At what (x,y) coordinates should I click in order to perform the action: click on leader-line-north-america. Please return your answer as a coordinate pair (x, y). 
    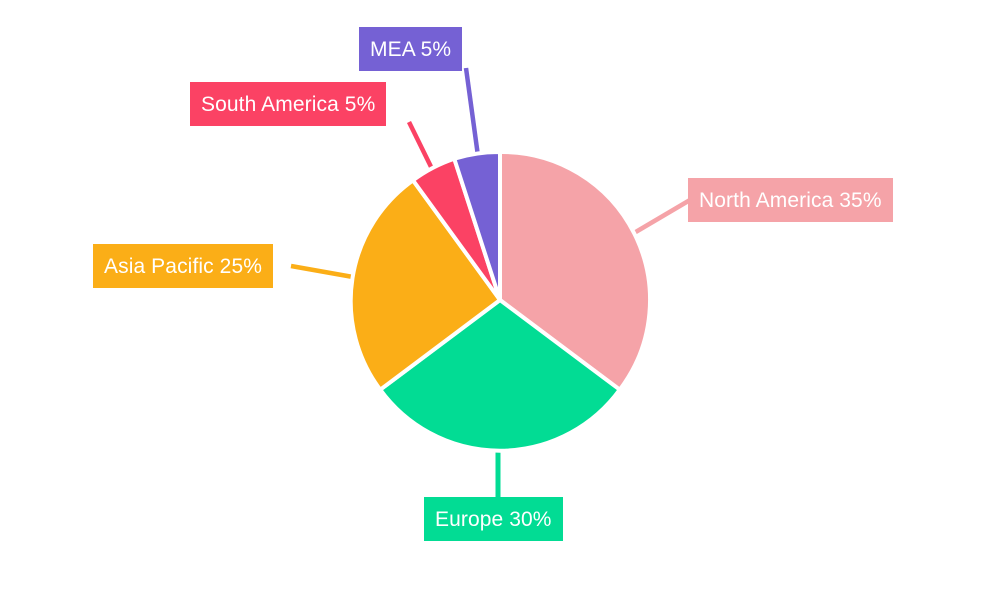
    Looking at the image, I should click on (662, 216).